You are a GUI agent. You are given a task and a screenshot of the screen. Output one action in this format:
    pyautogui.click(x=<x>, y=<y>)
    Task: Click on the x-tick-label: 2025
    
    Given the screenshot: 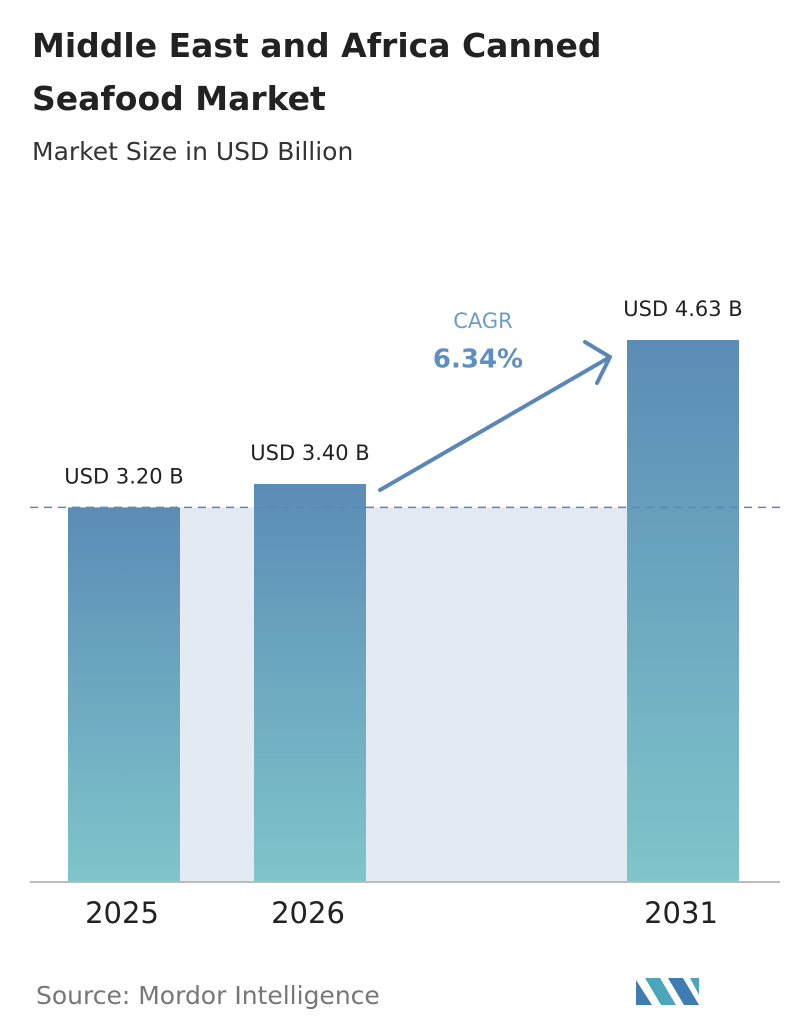 What is the action you would take?
    pyautogui.click(x=122, y=913)
    